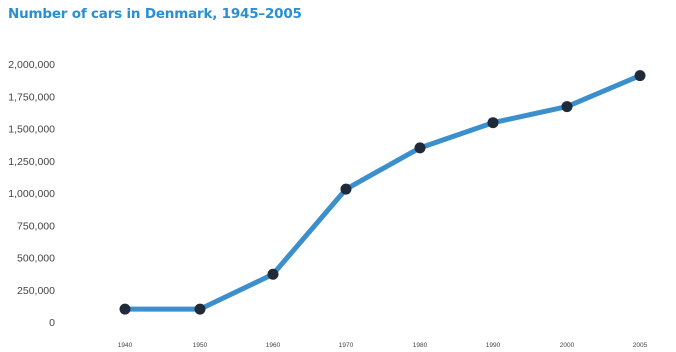 The height and width of the screenshot is (352, 676). I want to click on x-tick-label: 1980, so click(420, 345).